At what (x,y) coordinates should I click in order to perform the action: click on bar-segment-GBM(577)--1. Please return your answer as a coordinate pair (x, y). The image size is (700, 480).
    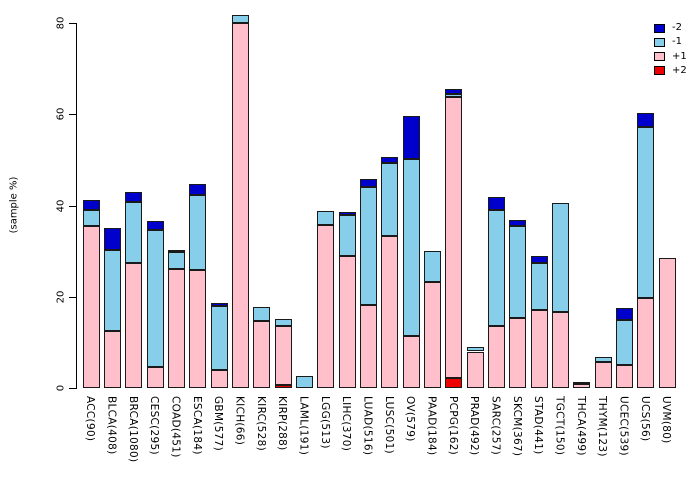
    Looking at the image, I should click on (219, 338).